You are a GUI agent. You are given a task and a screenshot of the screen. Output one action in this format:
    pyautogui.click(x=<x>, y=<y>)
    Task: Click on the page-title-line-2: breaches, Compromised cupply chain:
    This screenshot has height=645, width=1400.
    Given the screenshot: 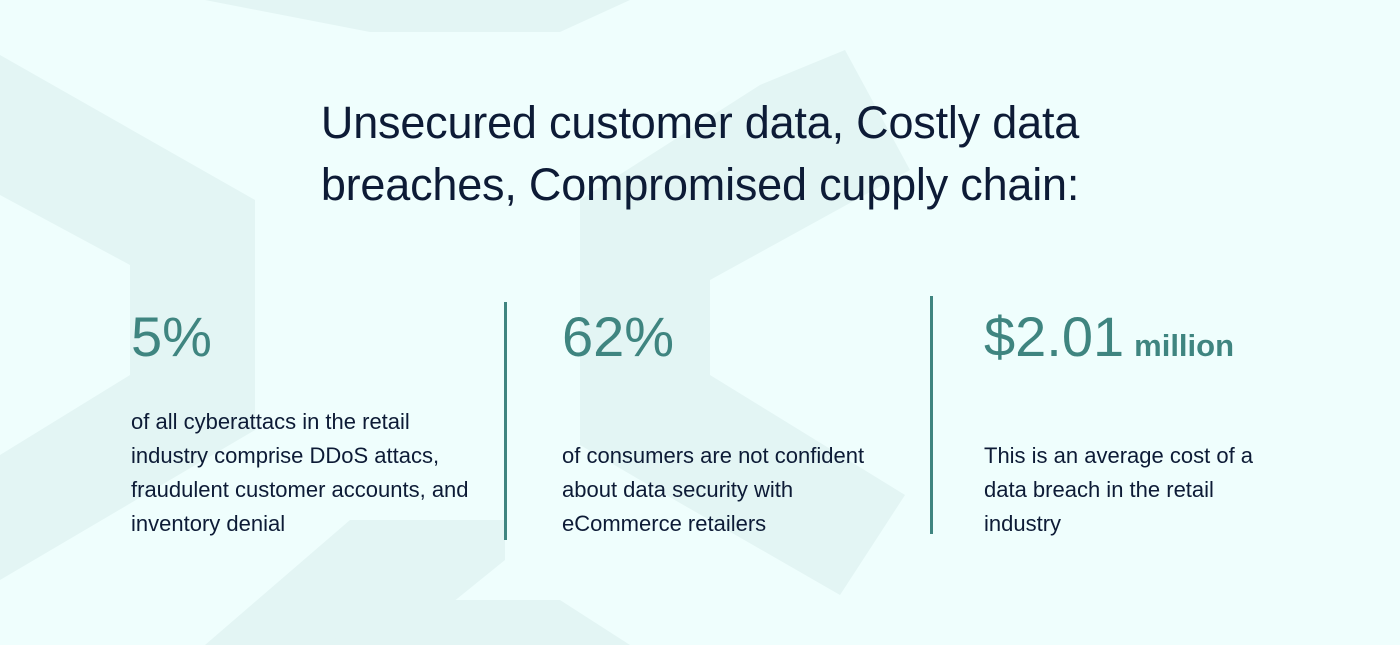 What is the action you would take?
    pyautogui.click(x=700, y=184)
    